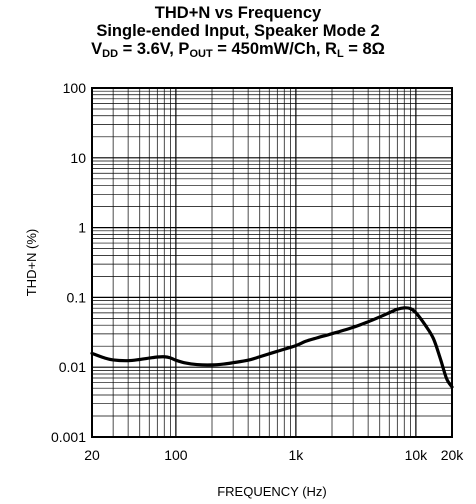 This screenshot has width=476, height=504. What do you see at coordinates (68, 437) in the screenshot?
I see `y-tick-label: 0.001` at bounding box center [68, 437].